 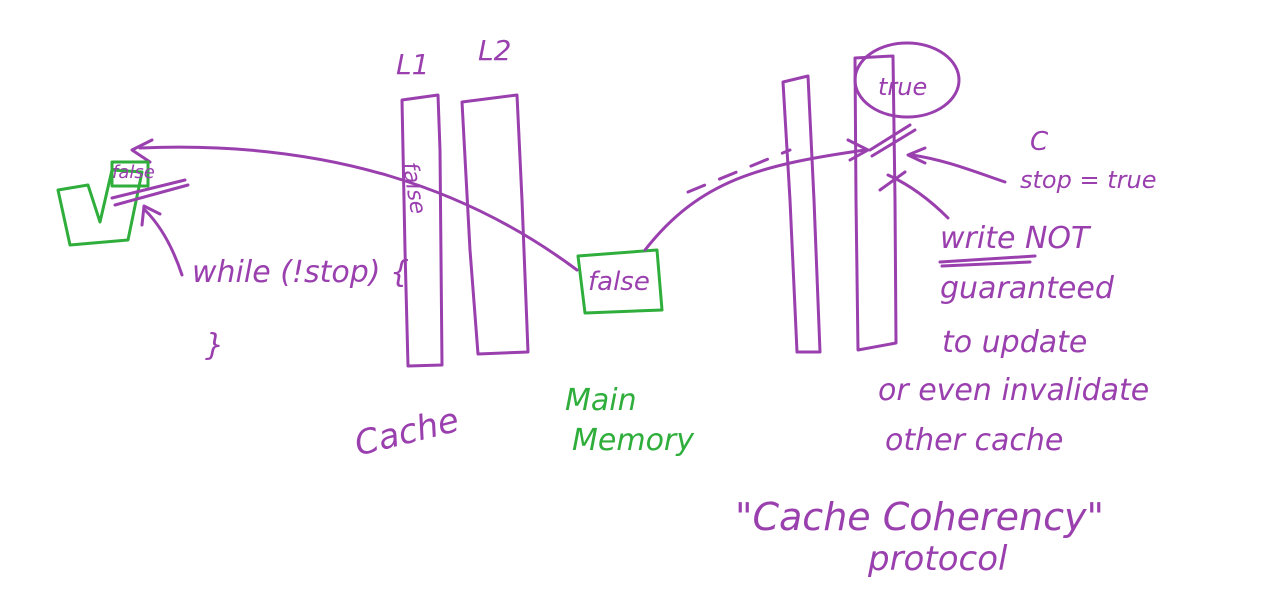 What do you see at coordinates (919, 517) in the screenshot?
I see `protocol-caption-line1: "Cache Coherency"` at bounding box center [919, 517].